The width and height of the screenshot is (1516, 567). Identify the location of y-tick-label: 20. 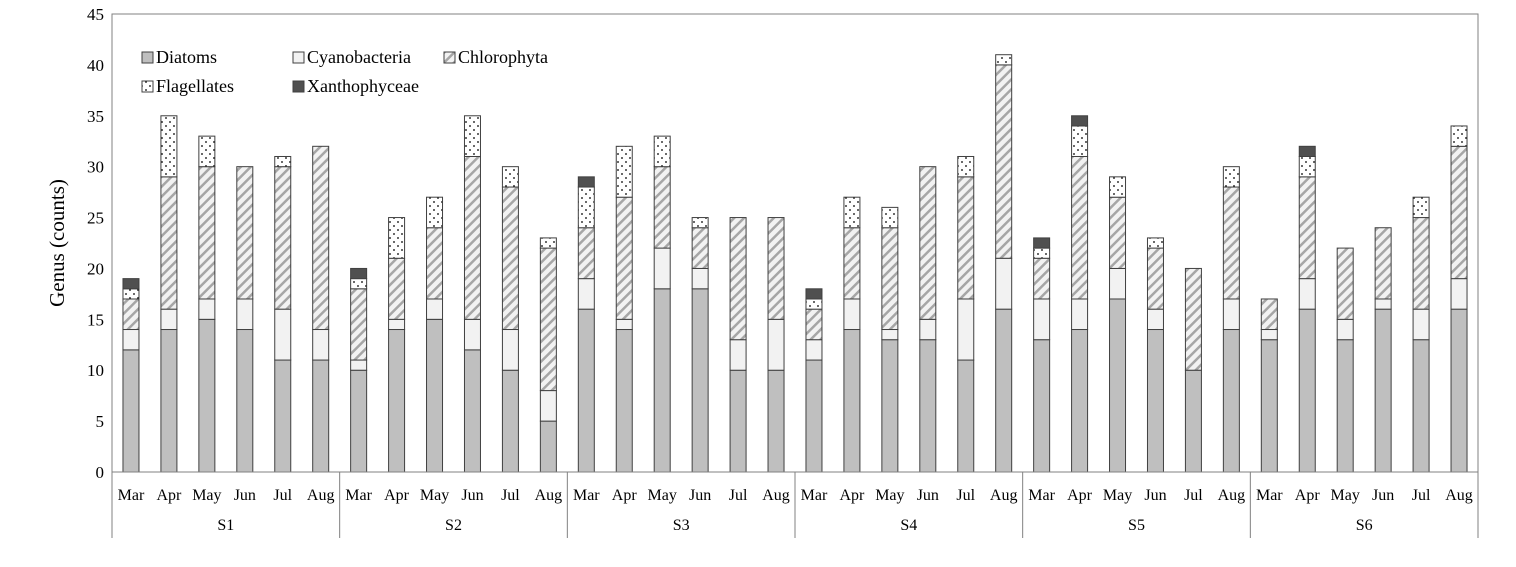
(95, 268).